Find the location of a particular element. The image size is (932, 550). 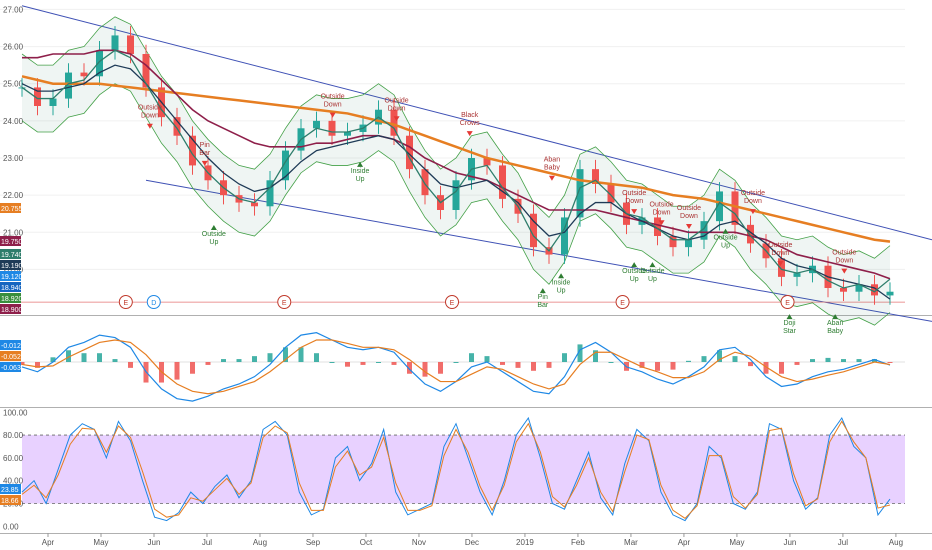

event-marker is located at coordinates (125, 302).